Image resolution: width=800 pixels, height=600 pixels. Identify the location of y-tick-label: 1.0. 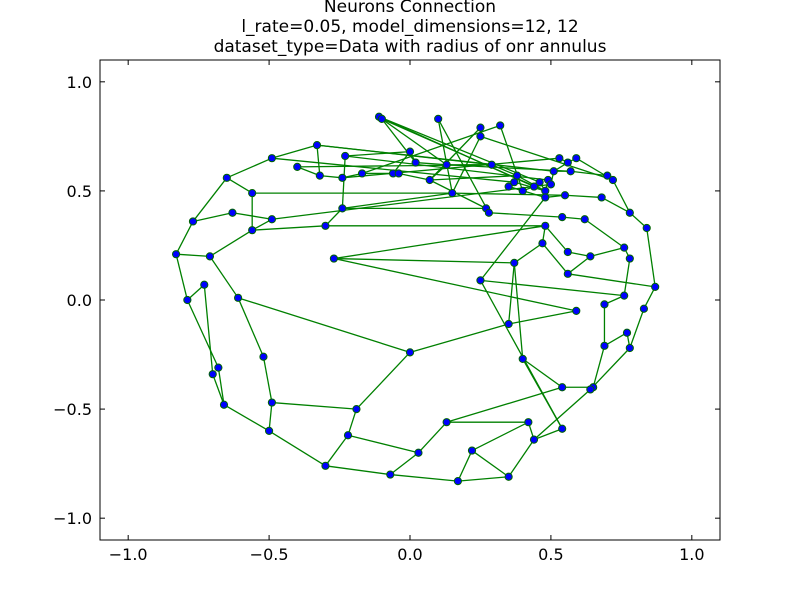
(79, 82).